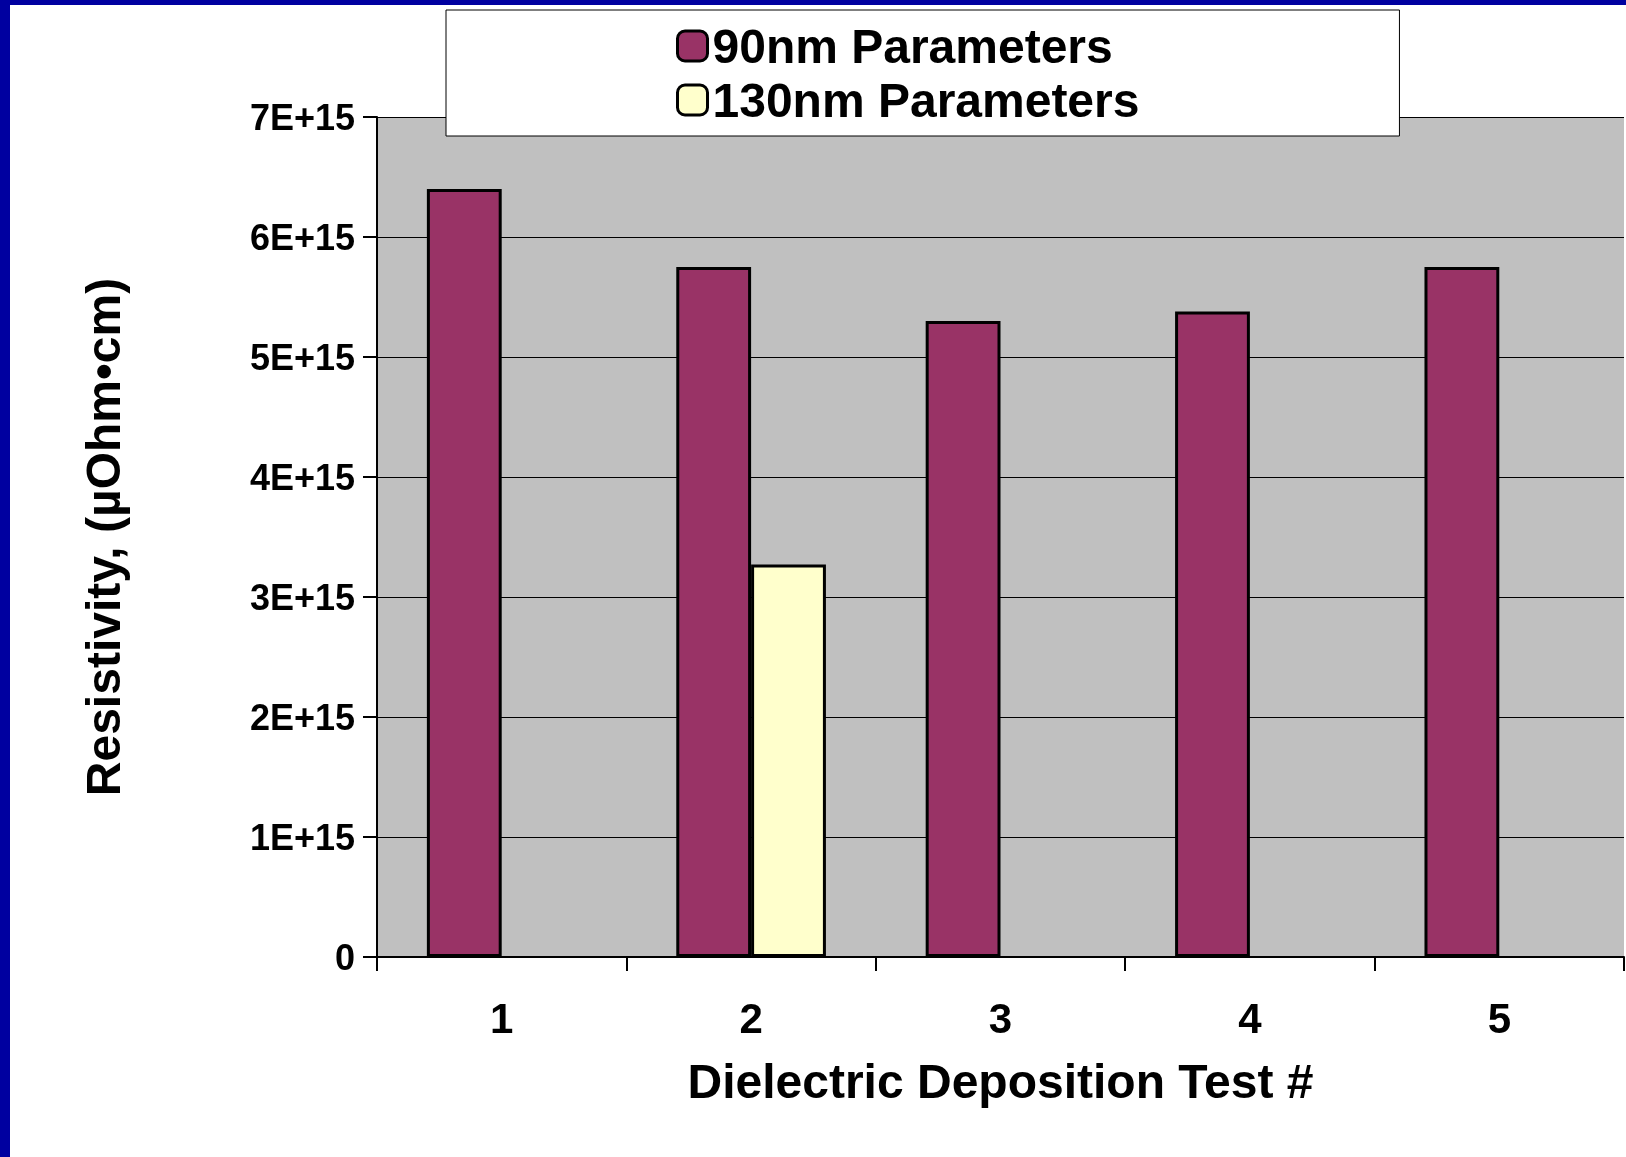 The height and width of the screenshot is (1157, 1626). Describe the element at coordinates (302, 357) in the screenshot. I see `y-tick-label: 5E+15` at that location.